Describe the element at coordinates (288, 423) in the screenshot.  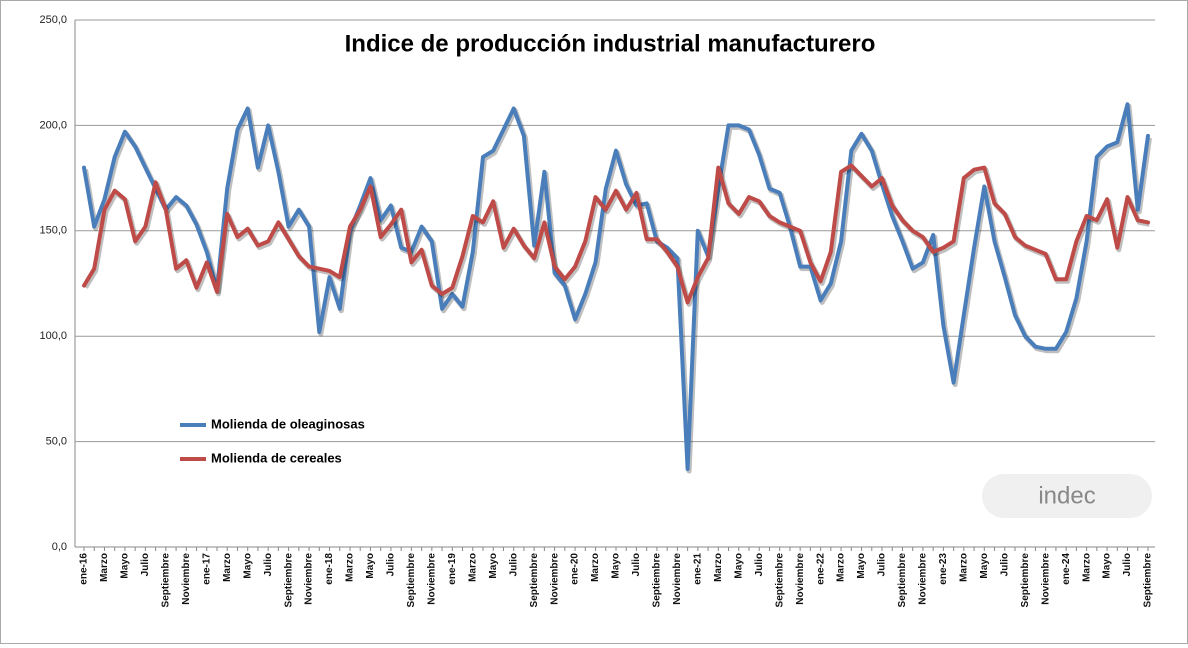
I see `legend-label: Molienda de oleaginosas` at that location.